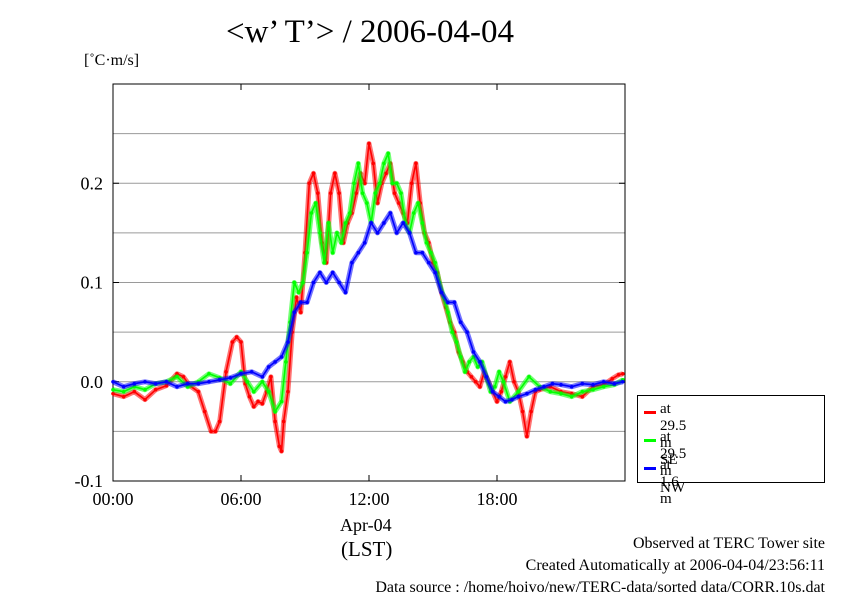 This screenshot has width=842, height=597. I want to click on legend: at 29.5 m SE at 29.5 m NW at 1.6 m, so click(731, 451).